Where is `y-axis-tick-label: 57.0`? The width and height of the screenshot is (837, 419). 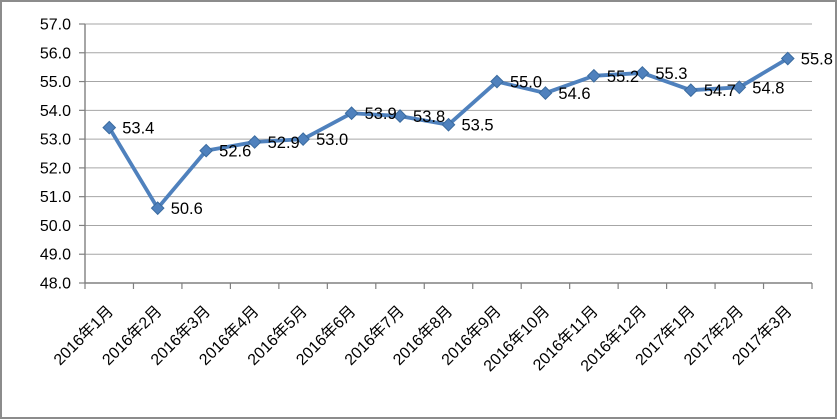 y-axis-tick-label: 57.0 is located at coordinates (55, 25).